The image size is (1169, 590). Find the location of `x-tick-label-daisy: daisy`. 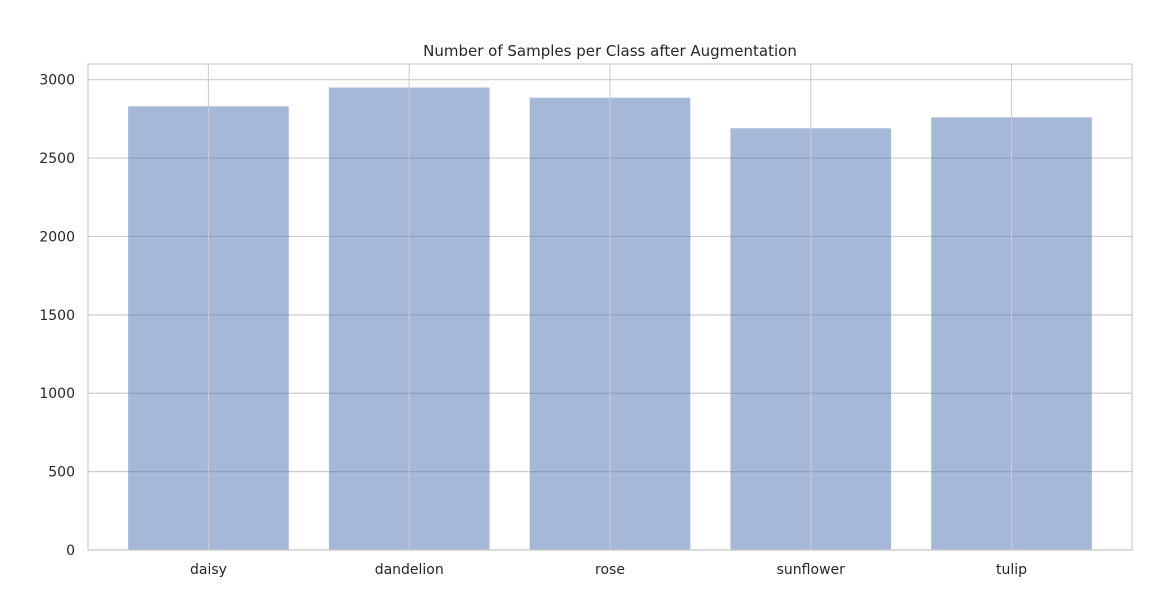

x-tick-label-daisy: daisy is located at coordinates (208, 570).